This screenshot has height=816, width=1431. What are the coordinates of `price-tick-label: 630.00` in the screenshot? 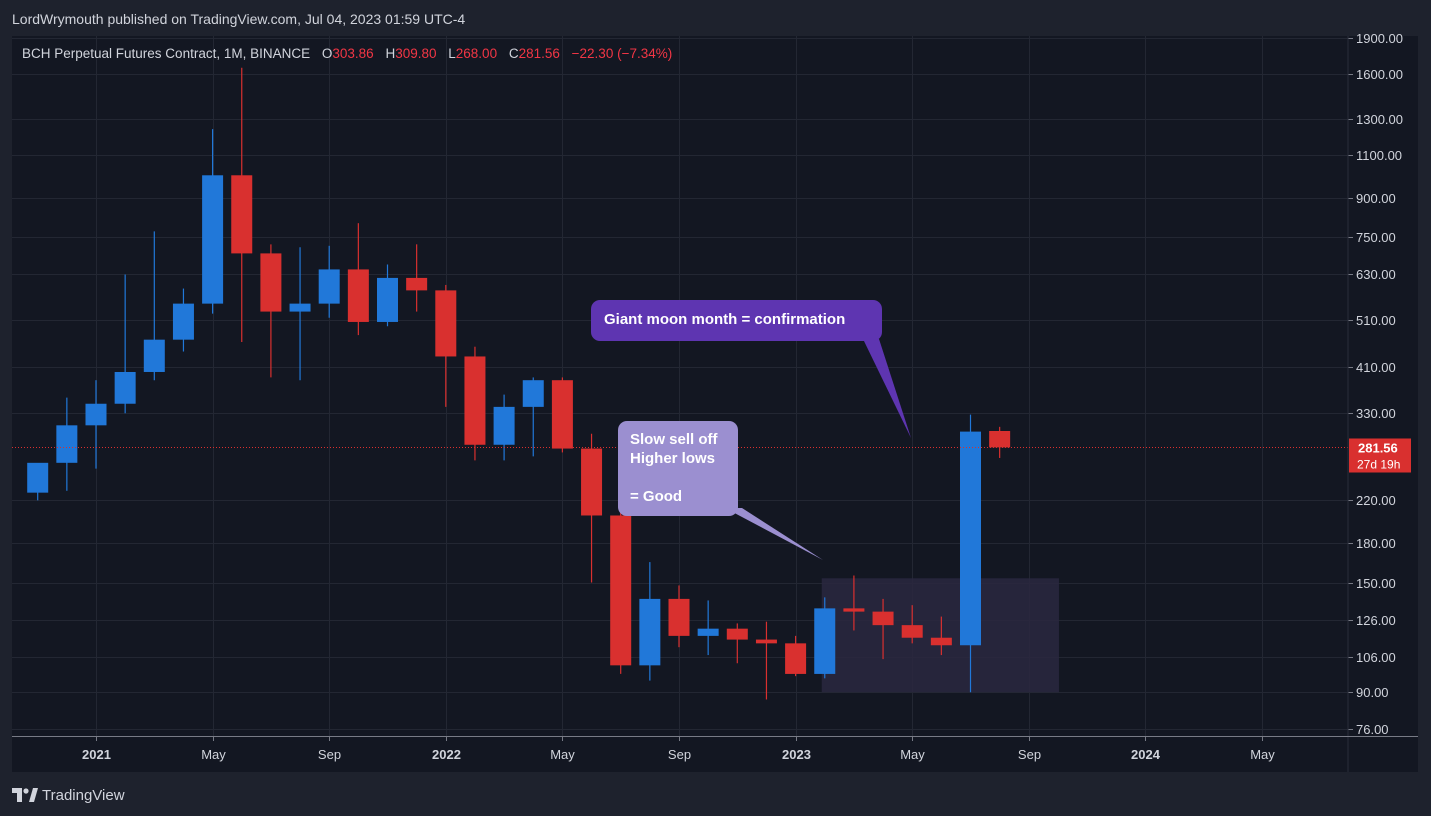 It's located at (1376, 274).